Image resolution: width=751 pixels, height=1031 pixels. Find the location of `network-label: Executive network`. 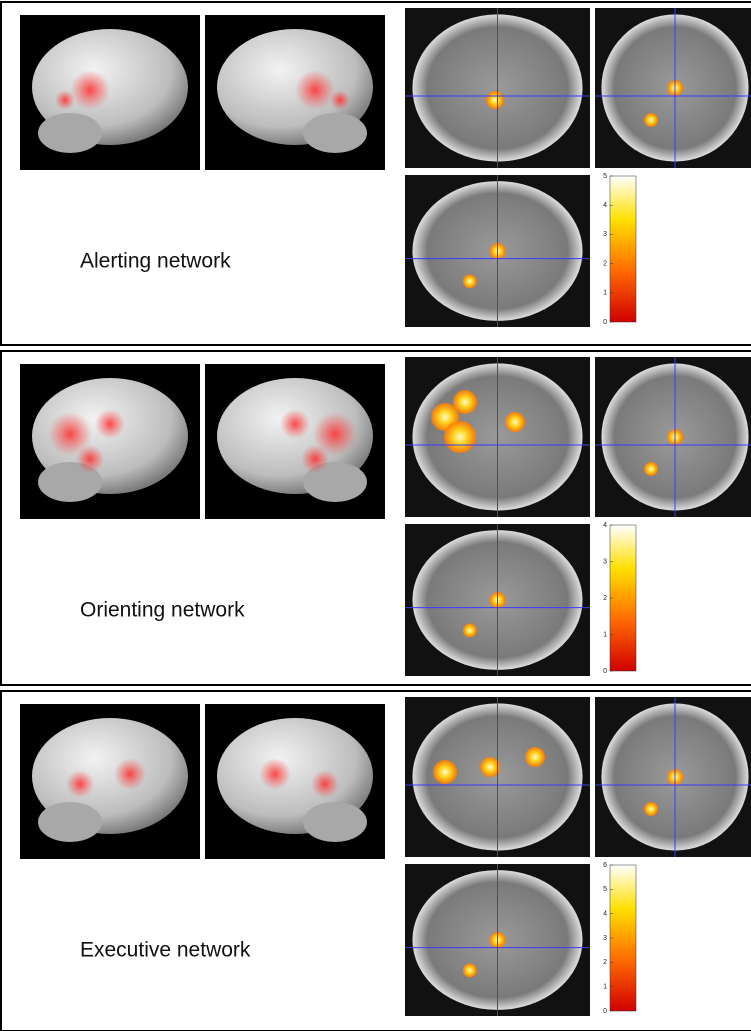

network-label: Executive network is located at coordinates (165, 950).